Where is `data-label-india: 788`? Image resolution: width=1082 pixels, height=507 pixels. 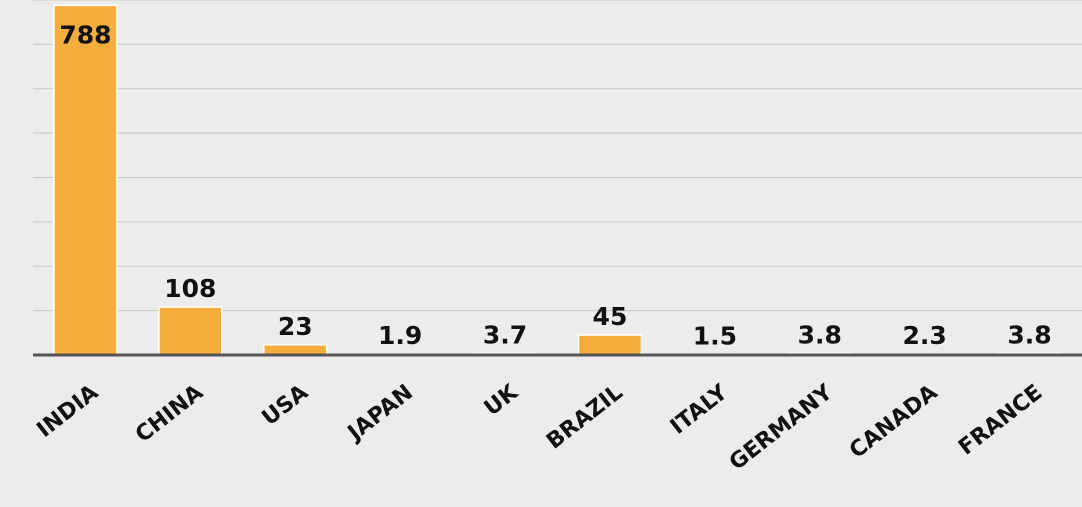 data-label-india: 788 is located at coordinates (85, 34).